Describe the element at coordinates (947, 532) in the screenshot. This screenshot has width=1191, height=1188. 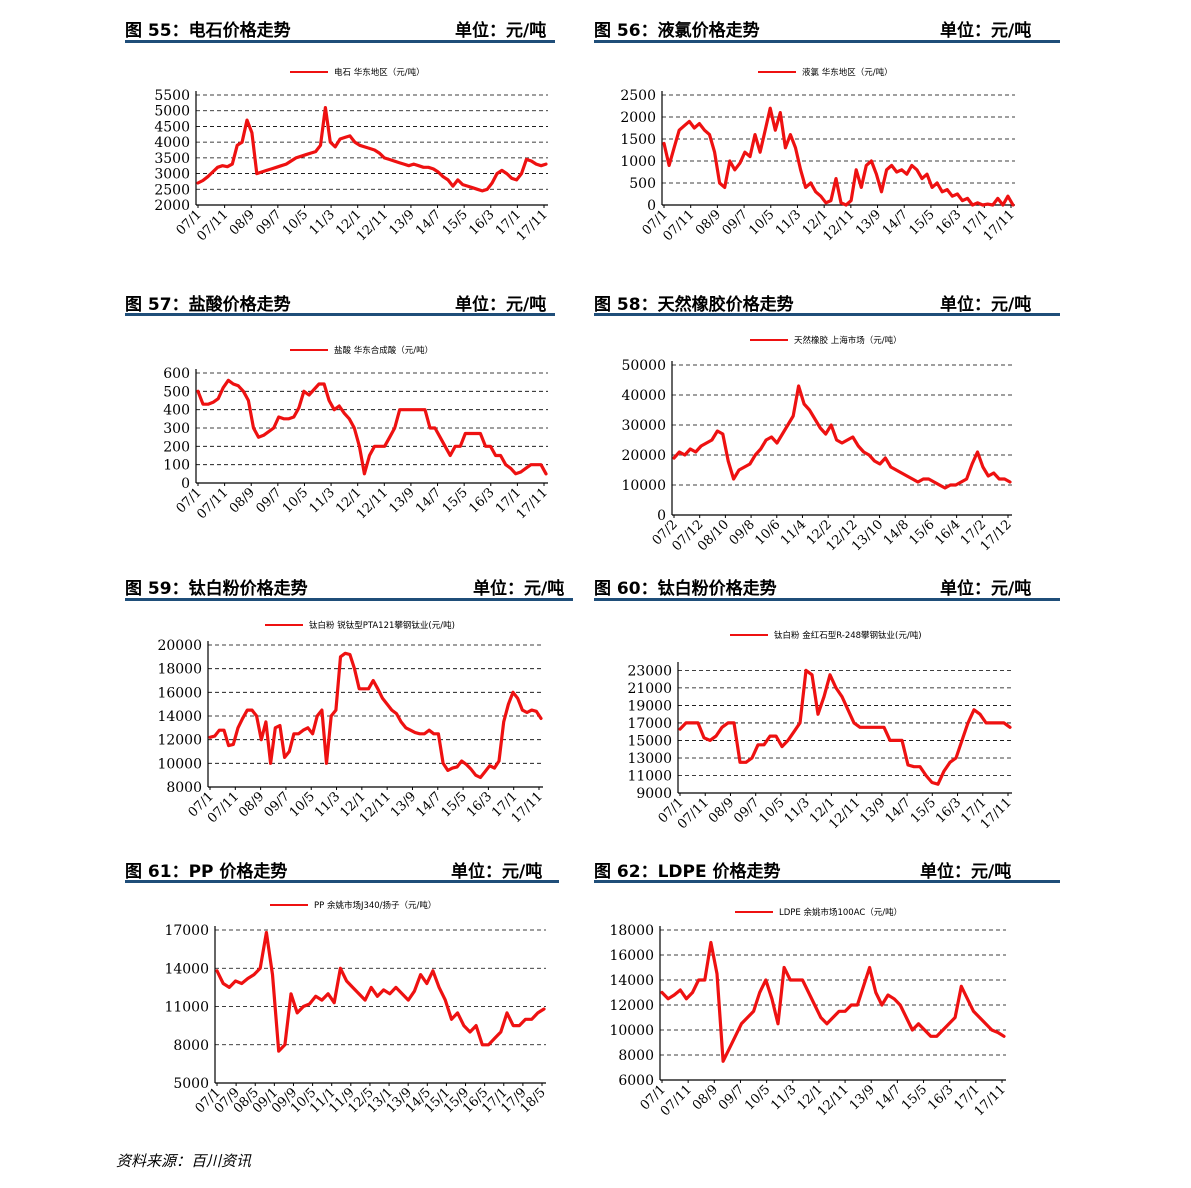
I see `x-tick-label: 16/4` at that location.